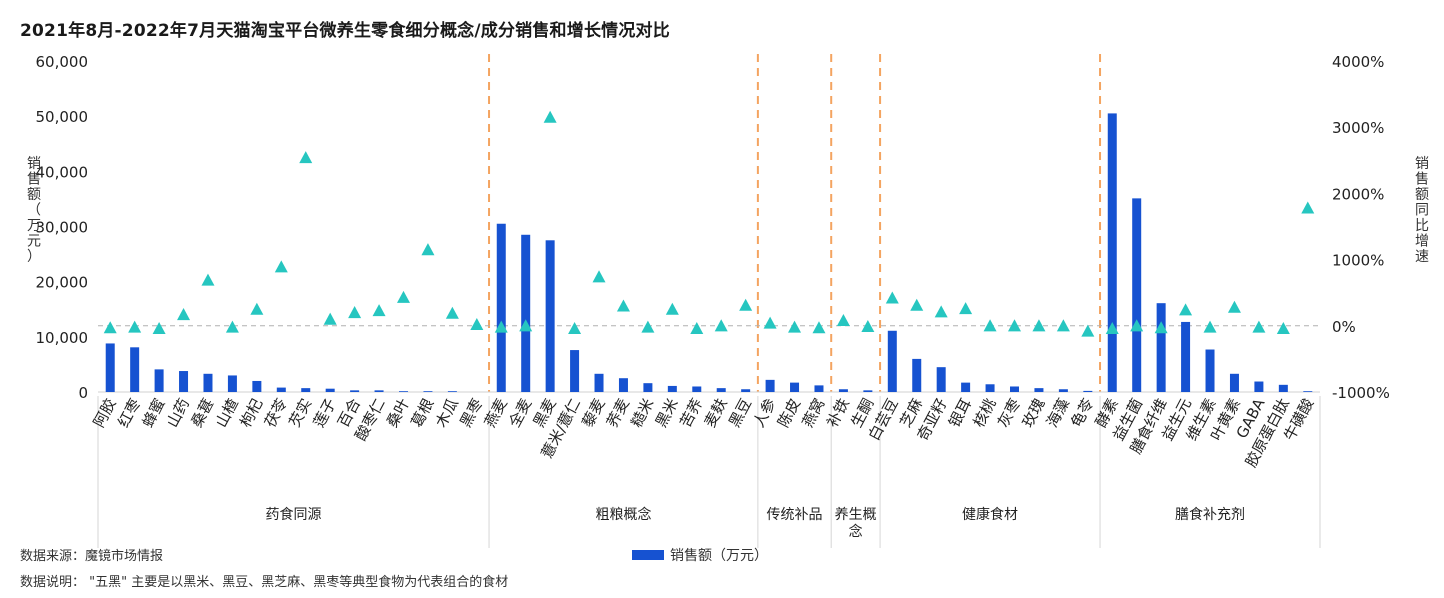 This screenshot has width=1444, height=598. Describe the element at coordinates (62, 117) in the screenshot. I see `y-tick-label: 50,000` at that location.